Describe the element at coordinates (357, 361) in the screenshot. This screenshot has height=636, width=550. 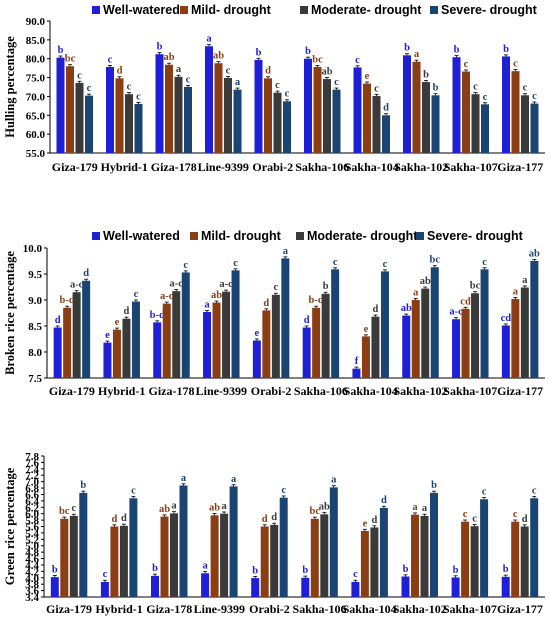
I see `significance-letter: f` at that location.